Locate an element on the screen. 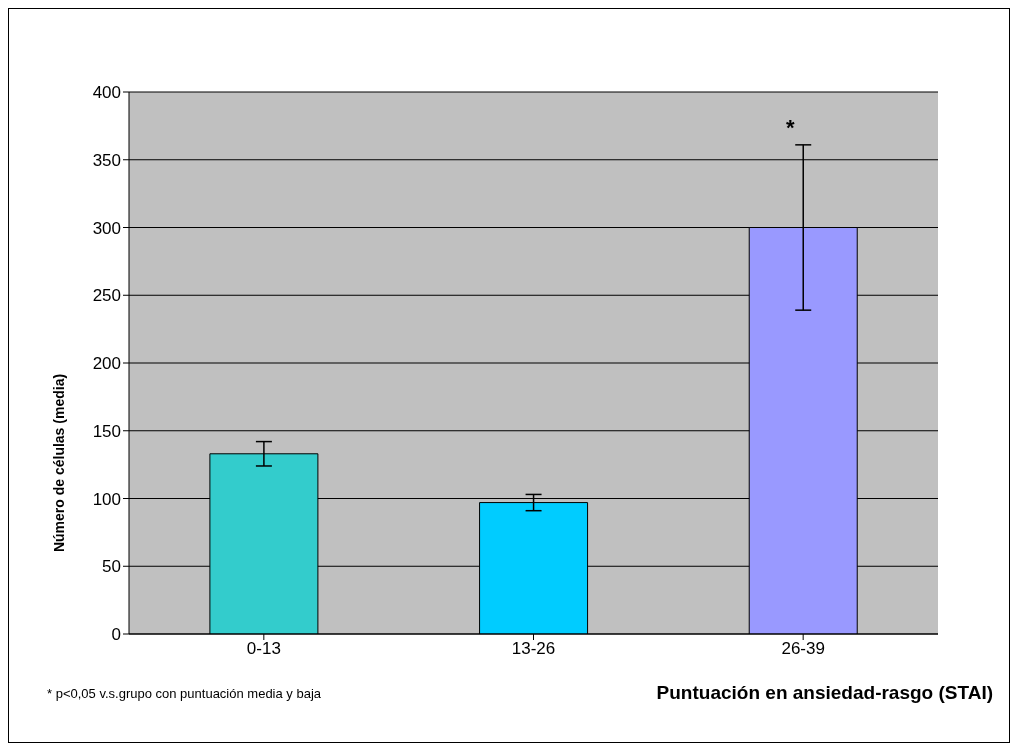 Image resolution: width=1018 pixels, height=751 pixels. x-tick-label: 0-13 is located at coordinates (263, 649).